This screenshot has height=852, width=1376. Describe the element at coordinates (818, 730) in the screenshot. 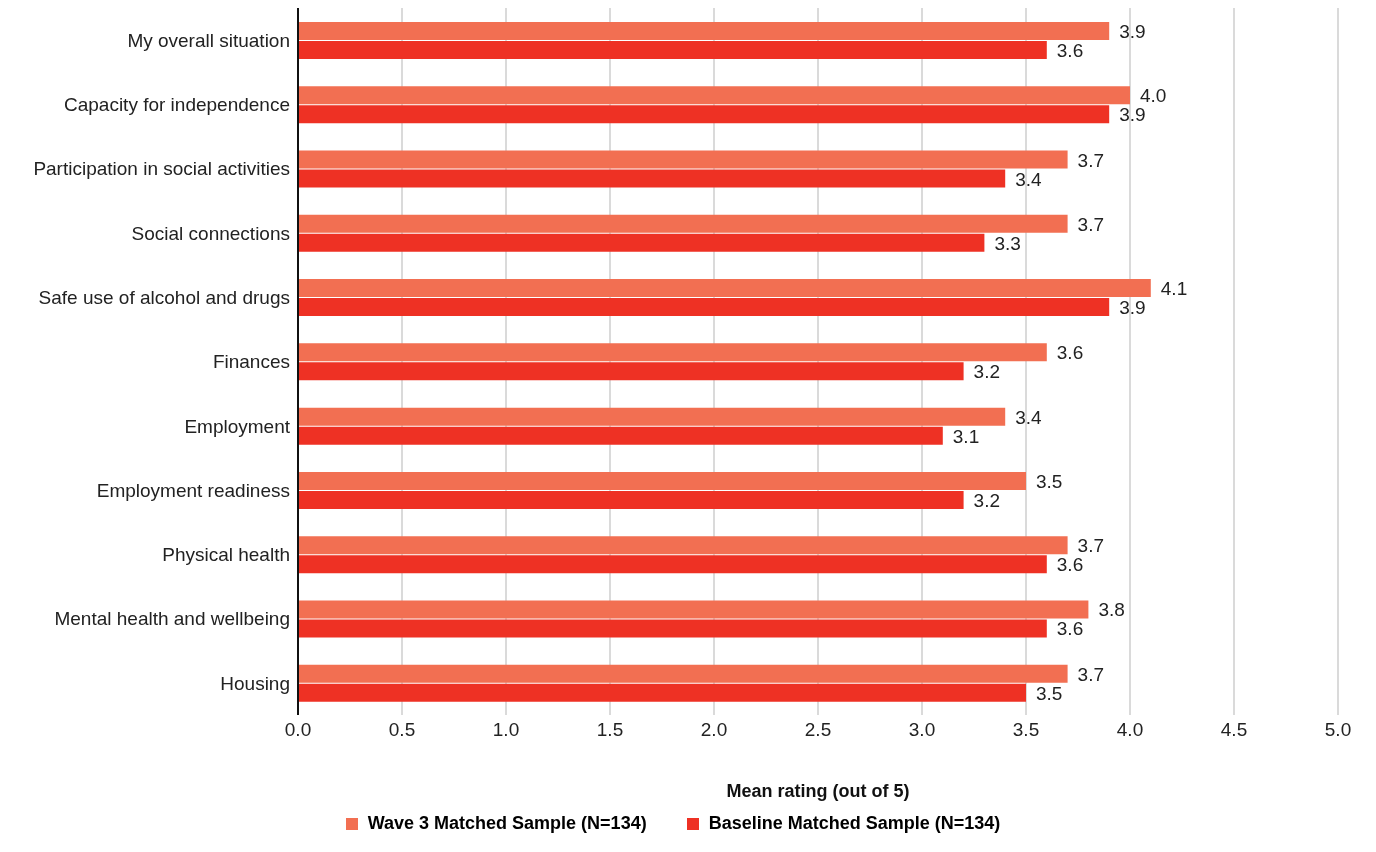

I see `x-tick-label: 2.5` at that location.